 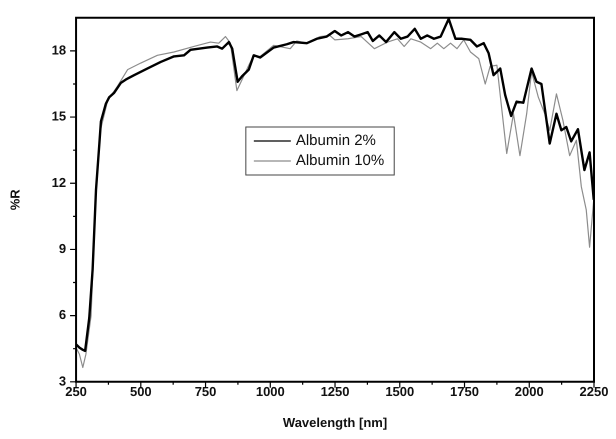 What do you see at coordinates (62, 314) in the screenshot?
I see `y-tick-label: 6` at bounding box center [62, 314].